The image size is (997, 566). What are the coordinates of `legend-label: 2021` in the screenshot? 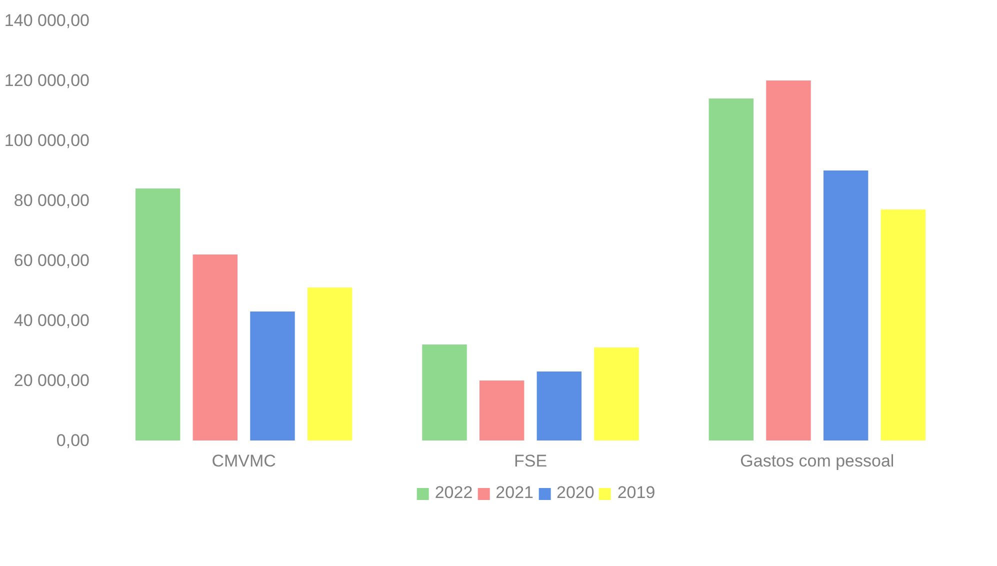 It's located at (515, 493).